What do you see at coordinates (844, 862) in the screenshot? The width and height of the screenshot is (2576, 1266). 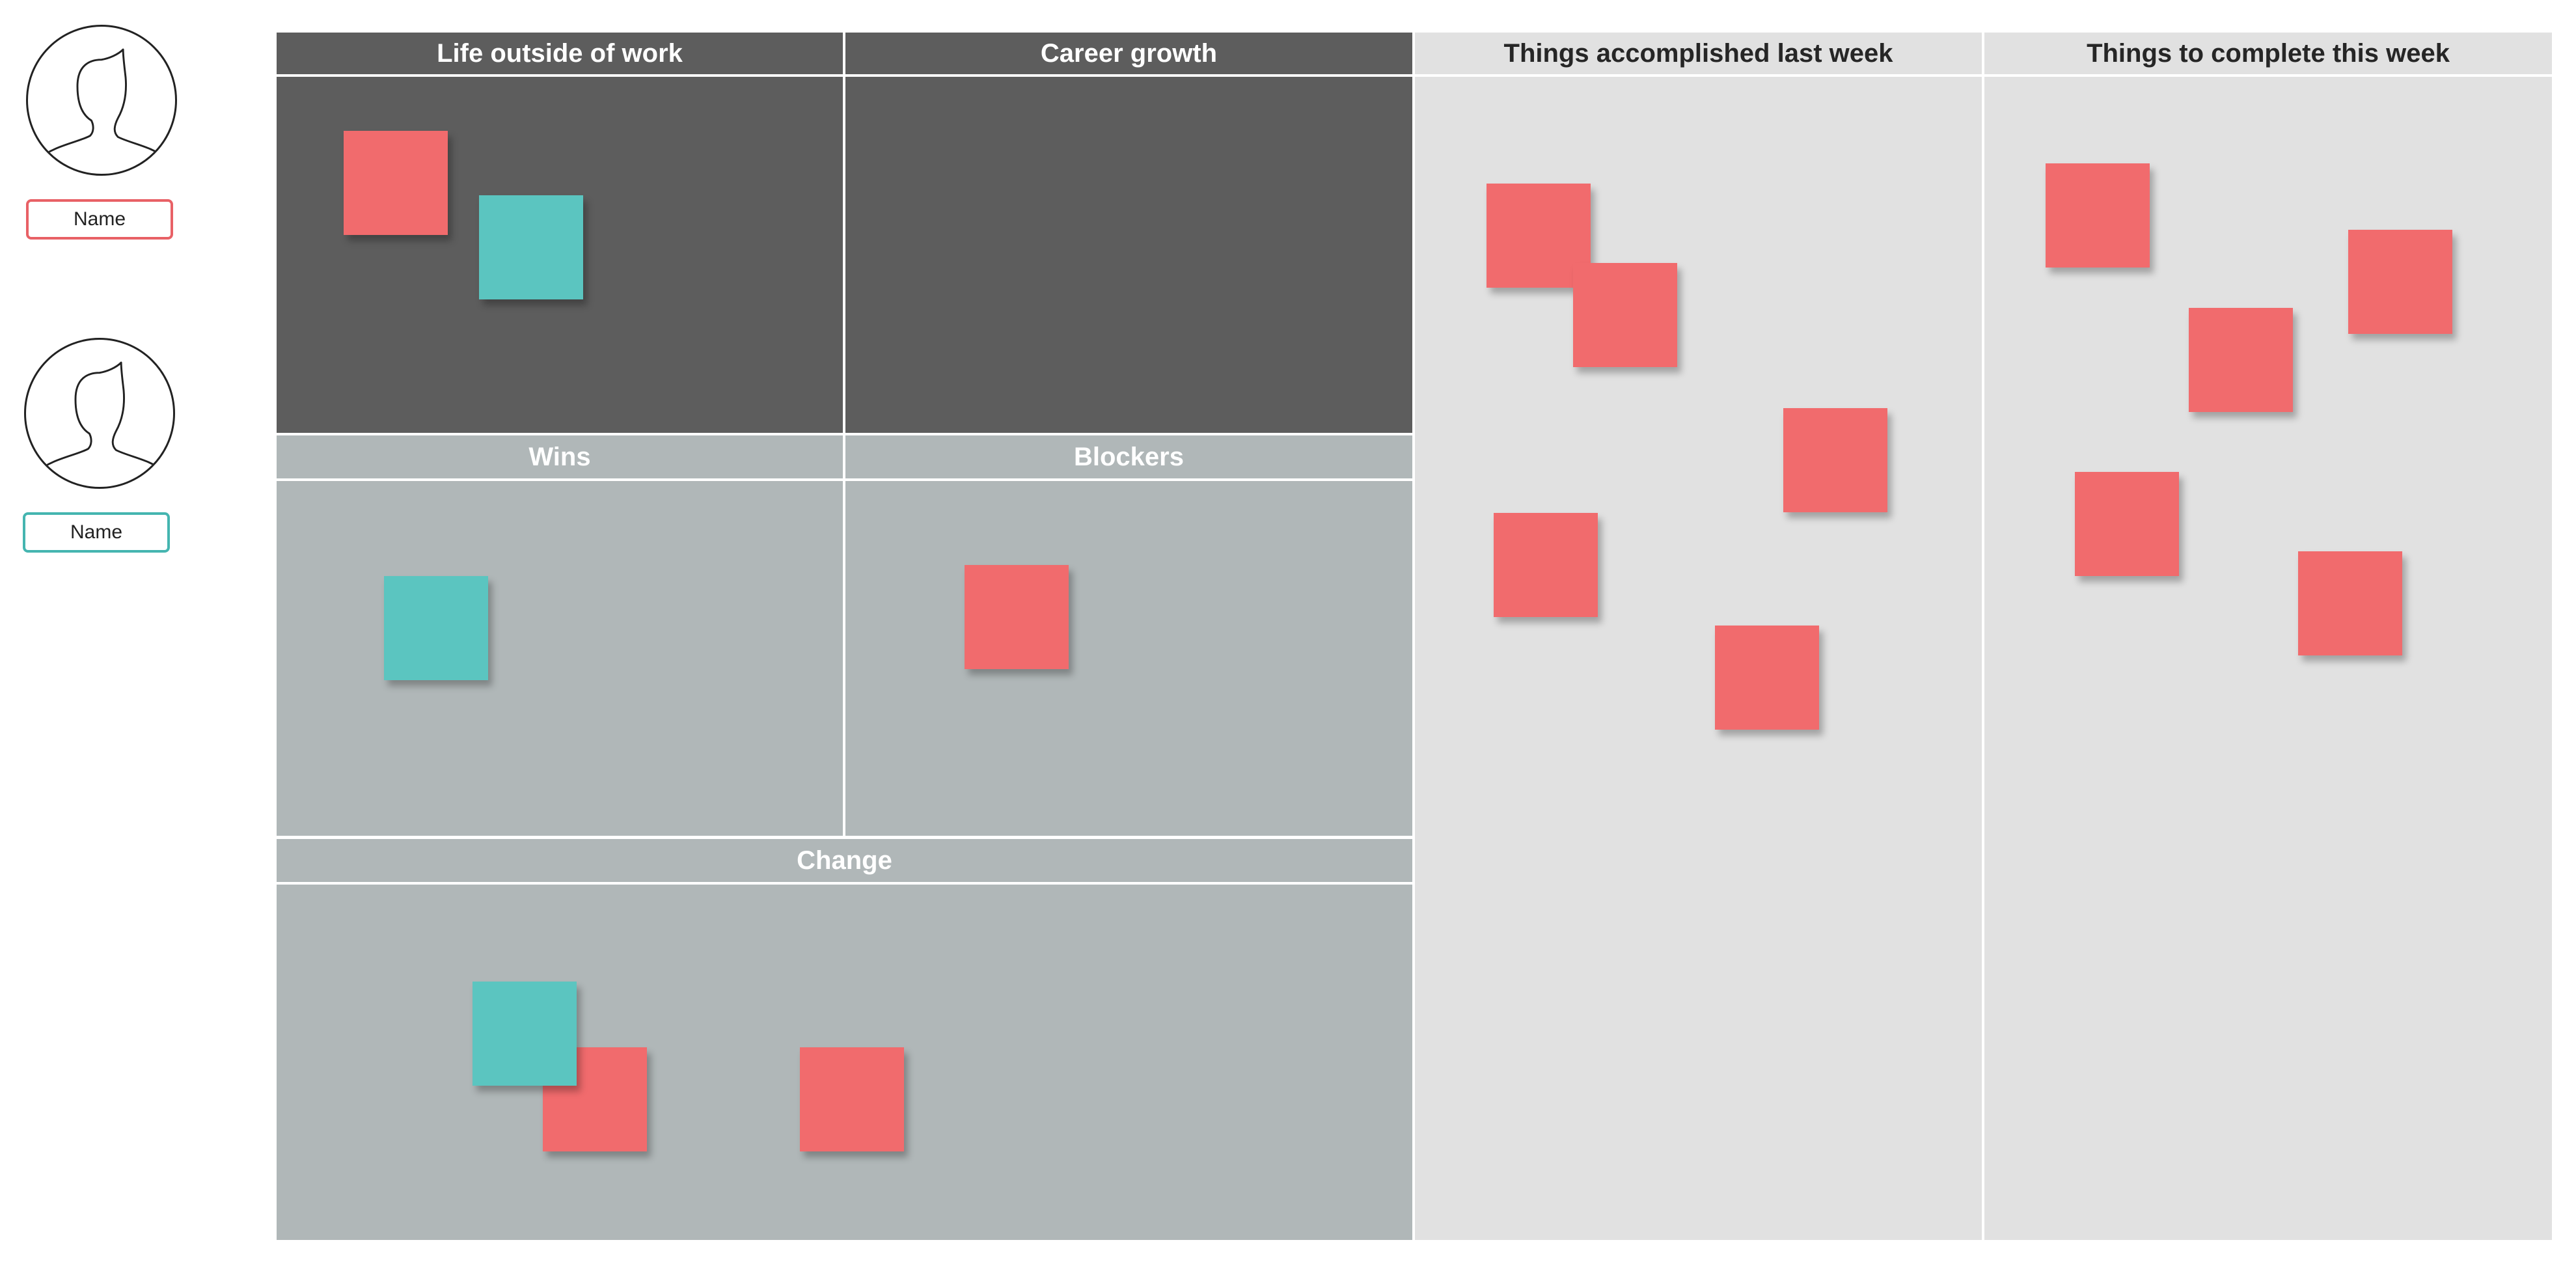 I see `section-header: Change` at bounding box center [844, 862].